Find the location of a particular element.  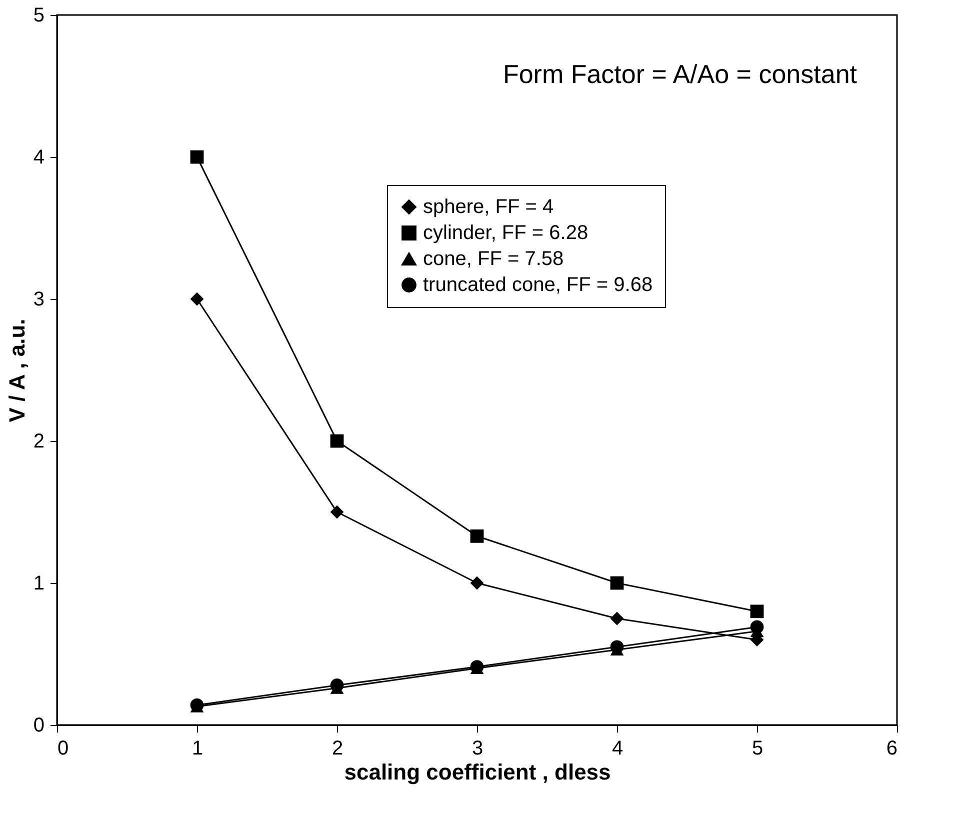

x-tick-label: 2 is located at coordinates (338, 749).